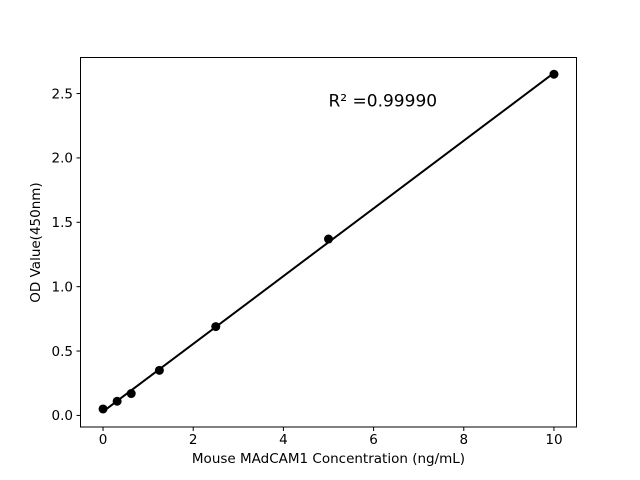 Image resolution: width=640 pixels, height=480 pixels. I want to click on x-tick-label: 4, so click(283, 440).